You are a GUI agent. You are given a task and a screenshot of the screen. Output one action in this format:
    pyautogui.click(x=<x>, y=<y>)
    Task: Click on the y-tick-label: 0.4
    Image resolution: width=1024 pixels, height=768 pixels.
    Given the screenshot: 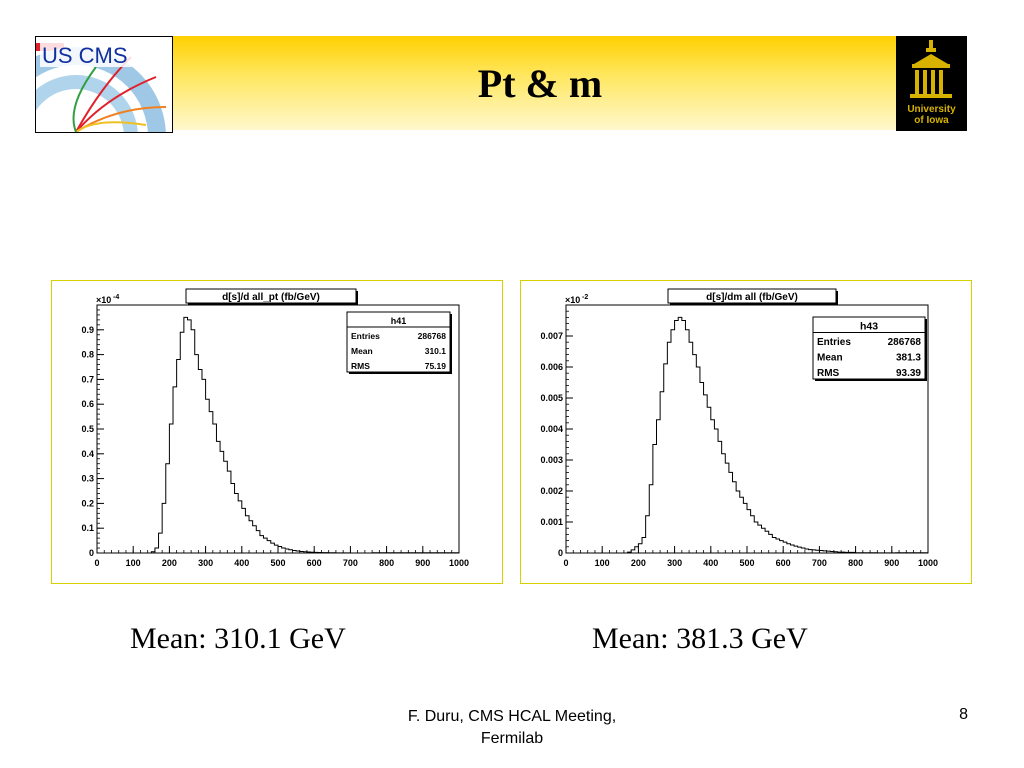 What is the action you would take?
    pyautogui.click(x=87, y=454)
    